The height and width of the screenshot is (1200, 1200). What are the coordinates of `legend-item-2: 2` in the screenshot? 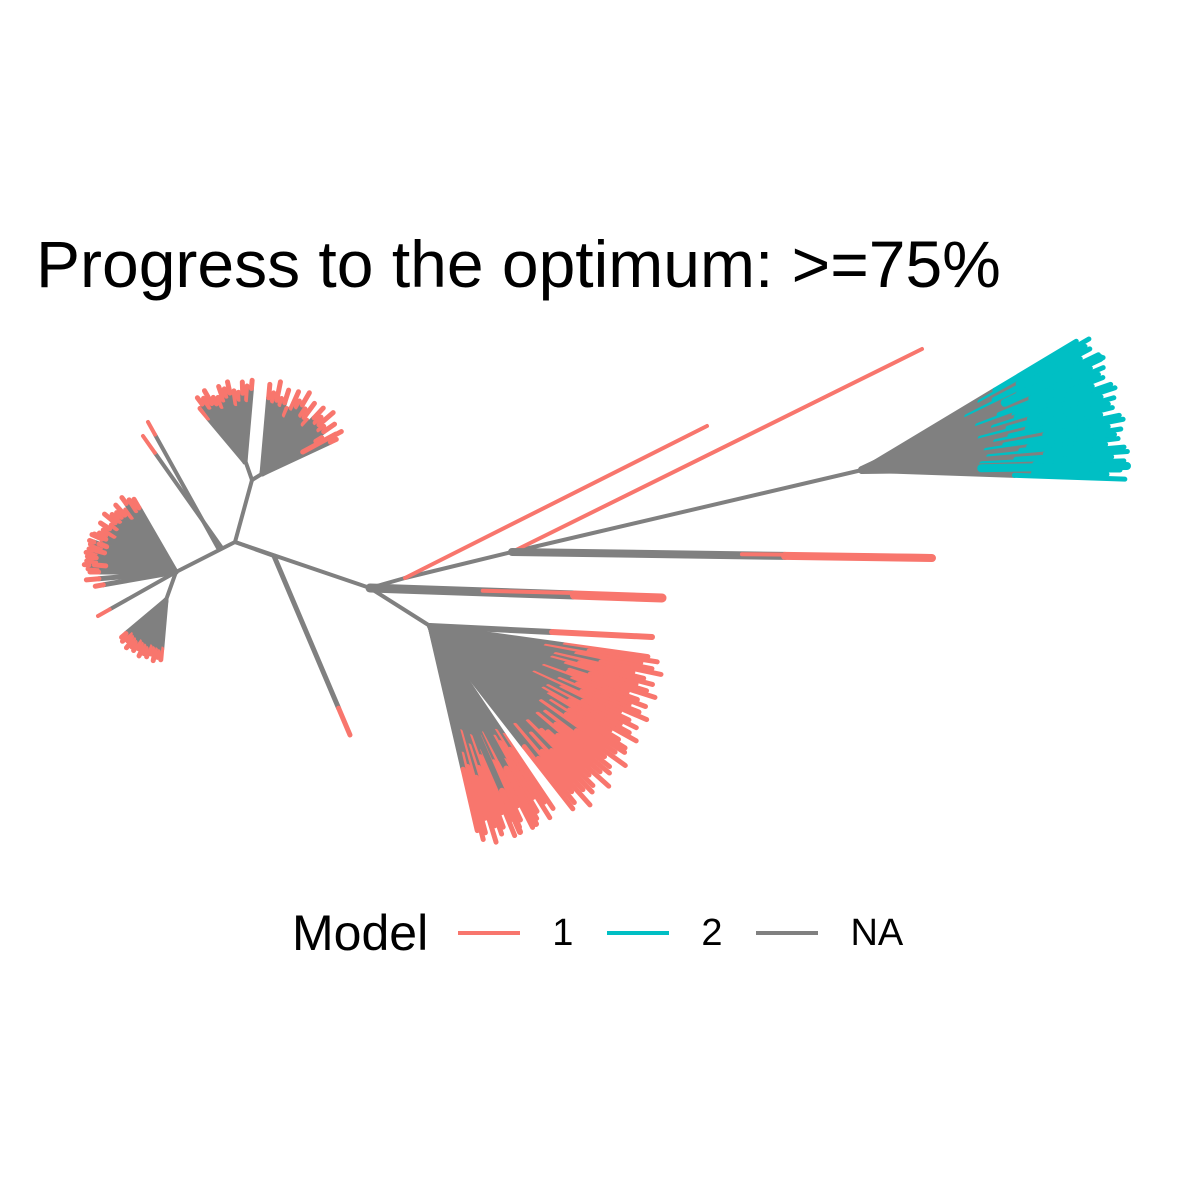 It's located at (664, 933).